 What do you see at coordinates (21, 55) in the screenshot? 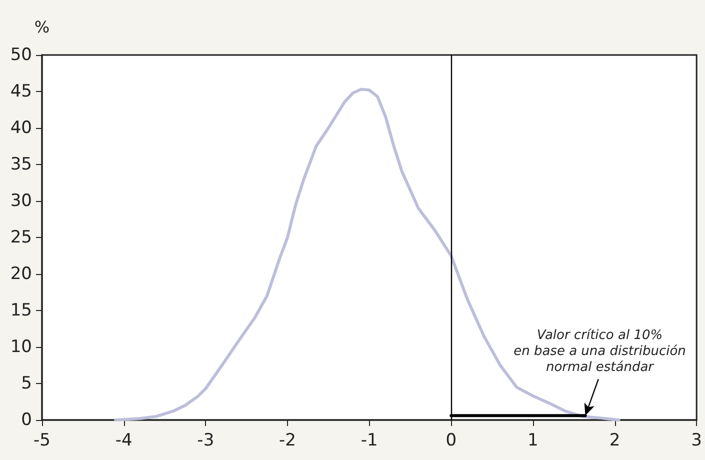
I see `y-tick-label: 50` at bounding box center [21, 55].